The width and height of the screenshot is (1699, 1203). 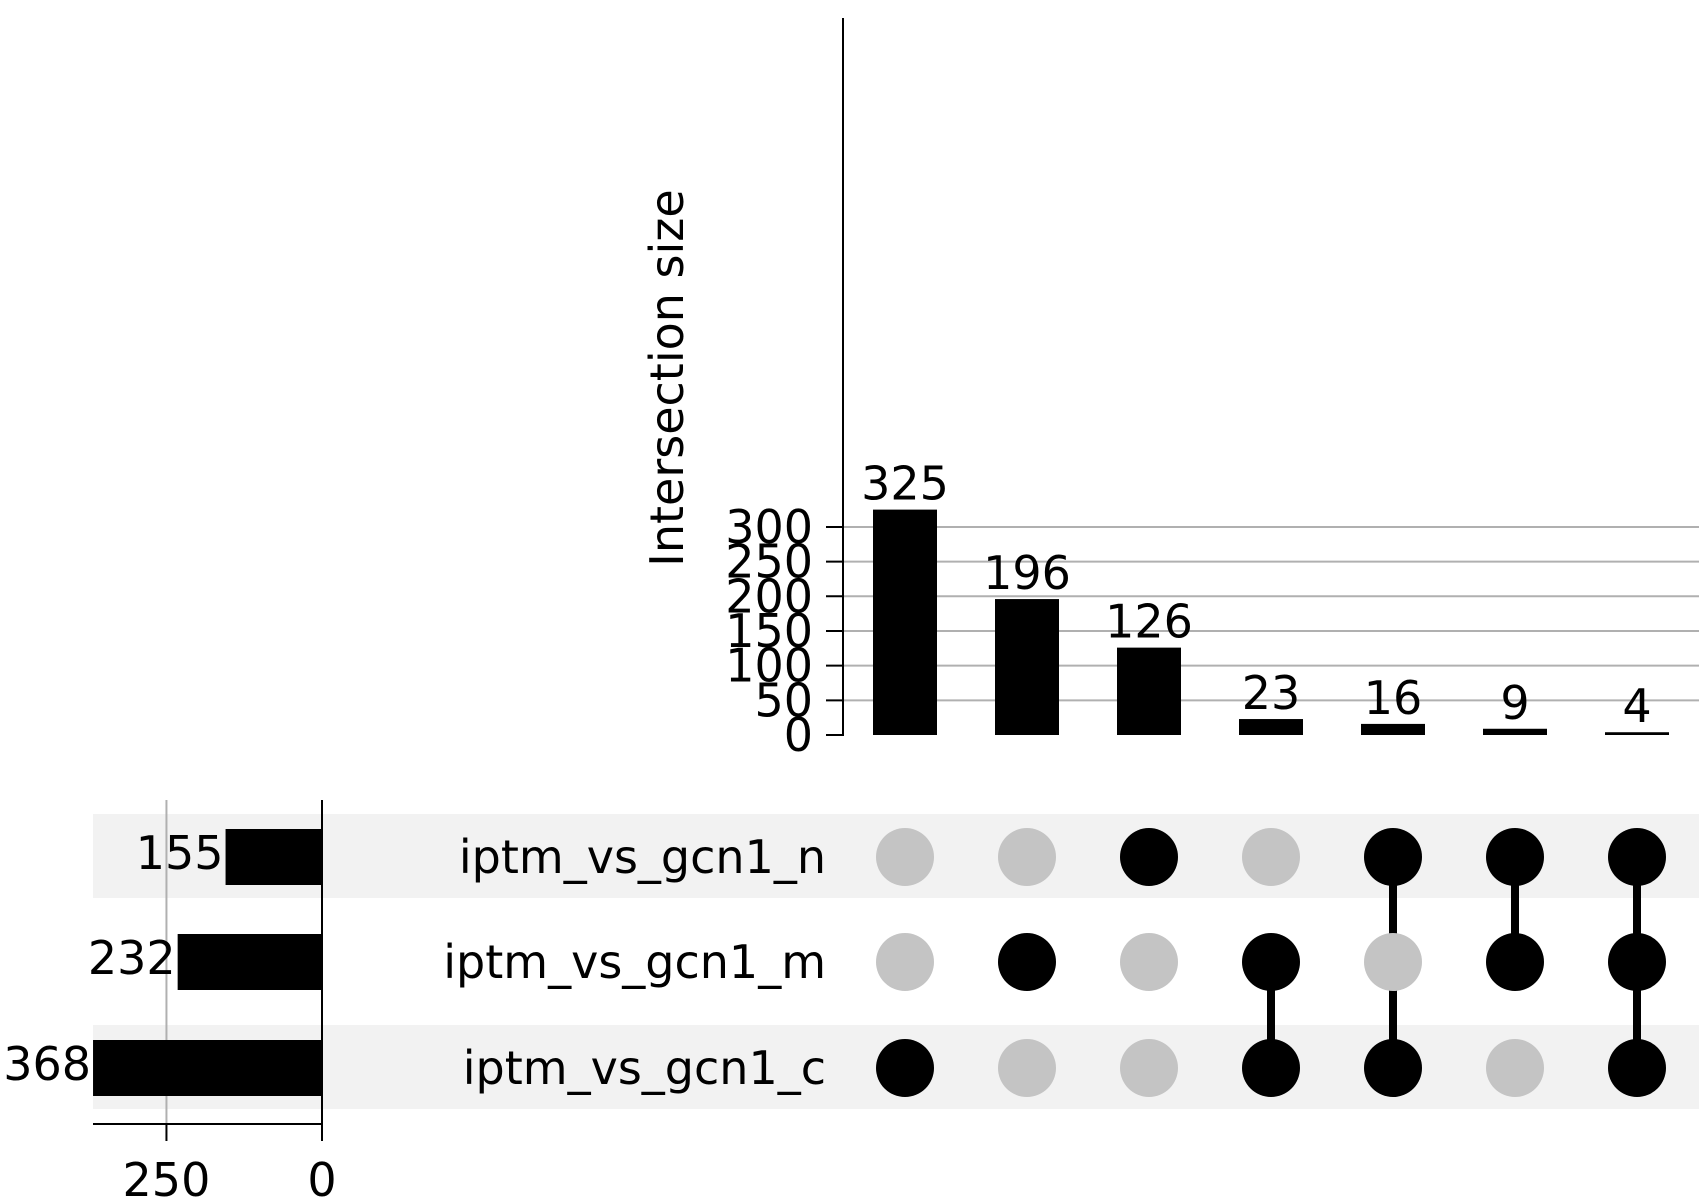 I want to click on set-x-tick-label-250: 250, so click(x=167, y=1175).